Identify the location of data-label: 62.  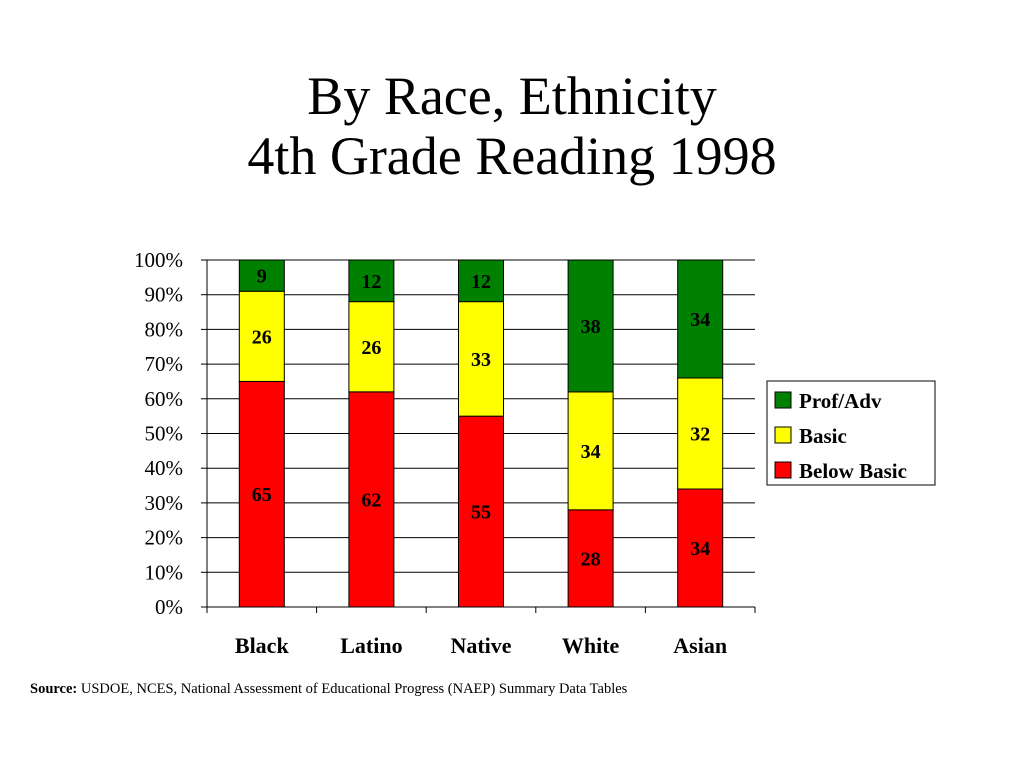
(371, 500).